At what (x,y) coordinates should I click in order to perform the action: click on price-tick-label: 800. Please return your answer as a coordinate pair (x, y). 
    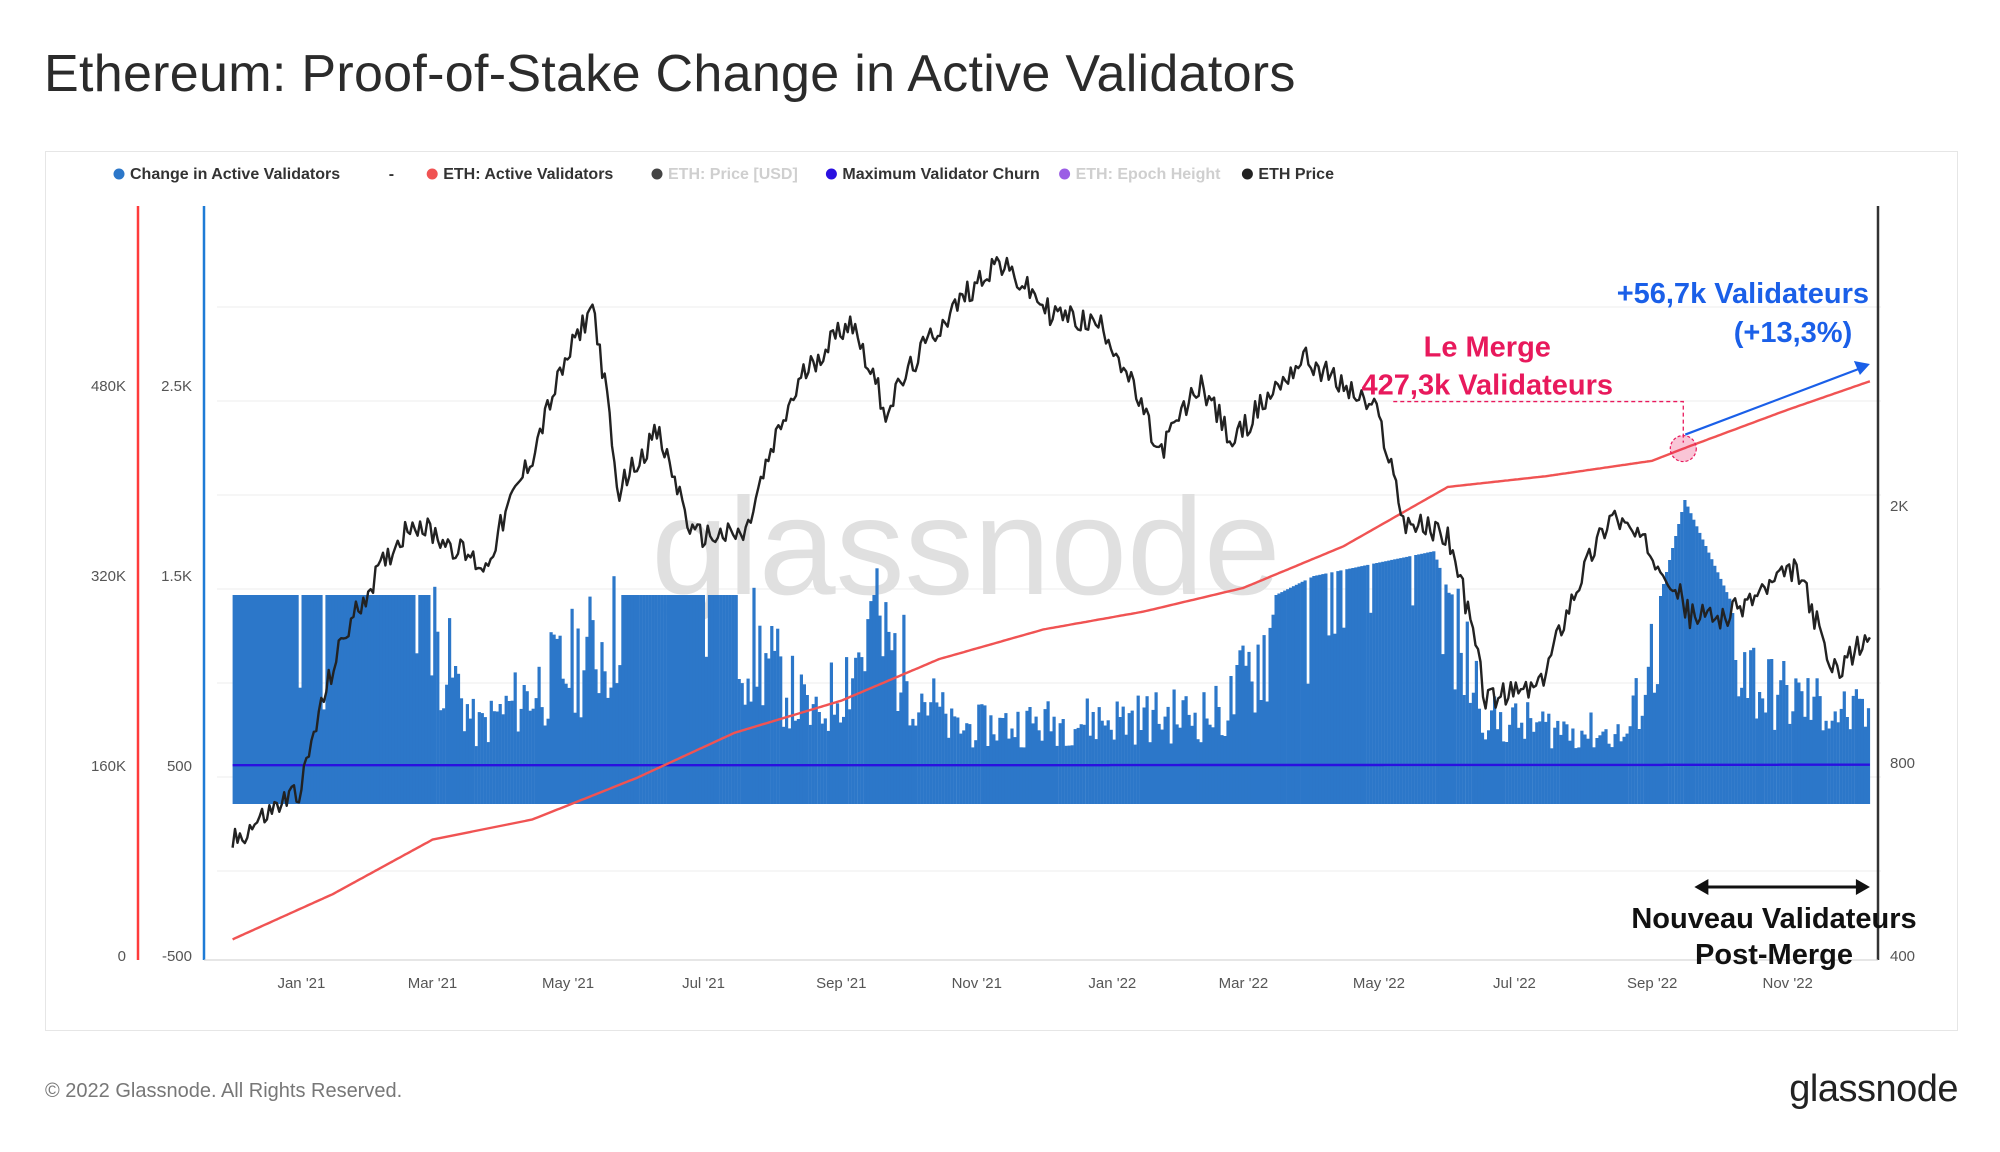
    Looking at the image, I should click on (1902, 763).